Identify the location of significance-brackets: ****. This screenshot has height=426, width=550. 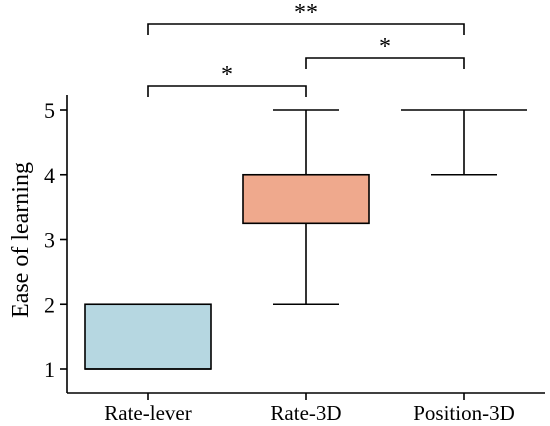
(306, 48).